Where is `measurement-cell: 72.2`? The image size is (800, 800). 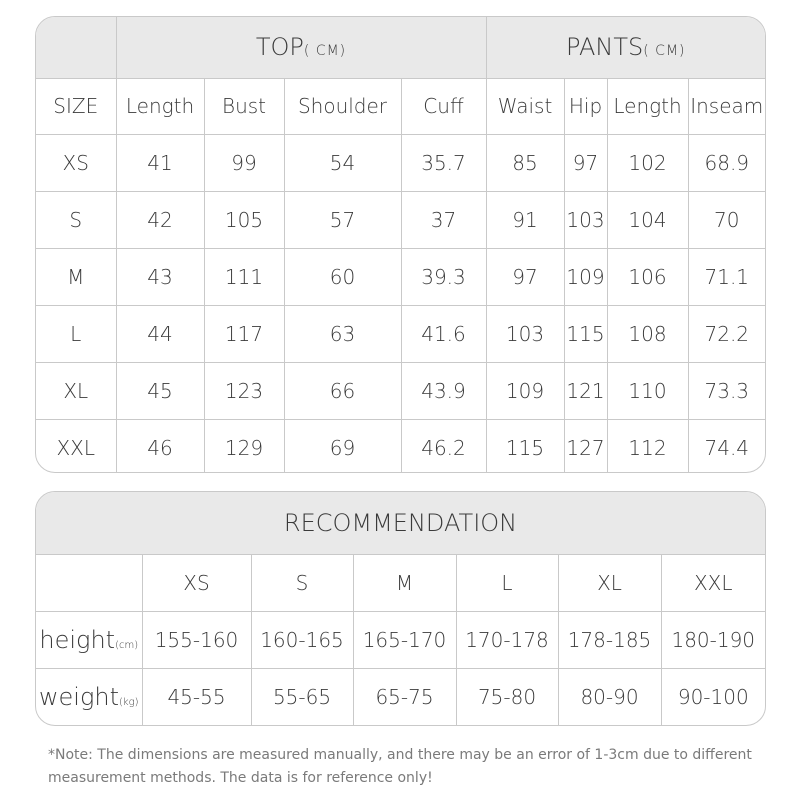
measurement-cell: 72.2 is located at coordinates (726, 333).